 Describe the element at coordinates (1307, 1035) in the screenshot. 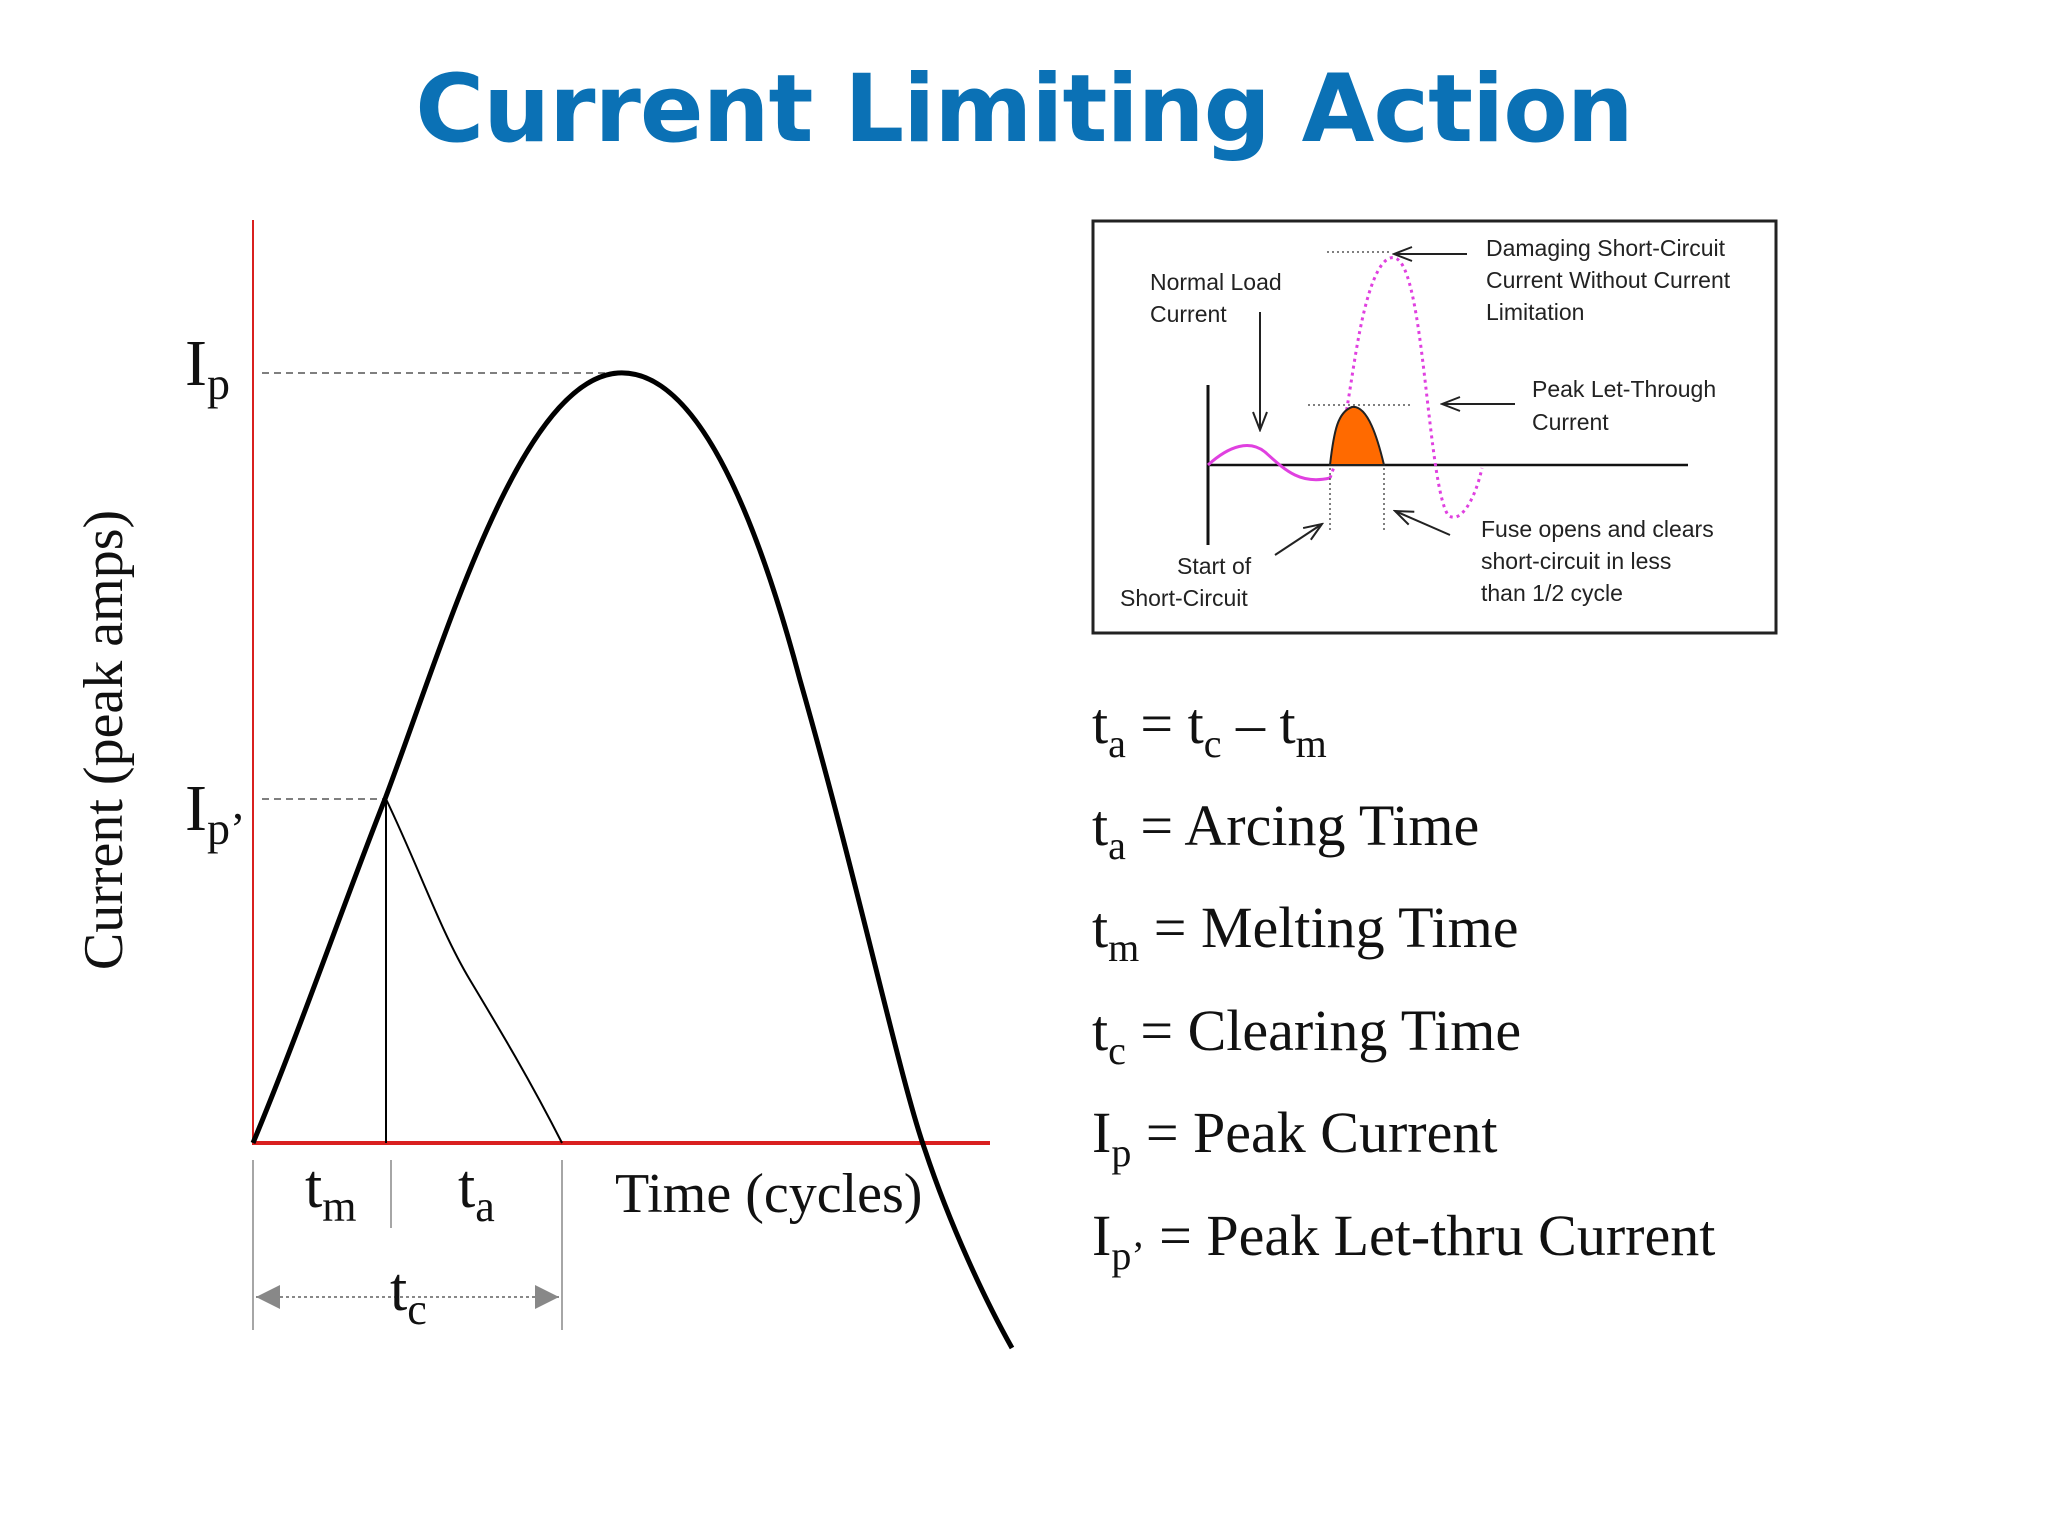

I see `definition-clearing-time: tc = Clearing Time` at that location.